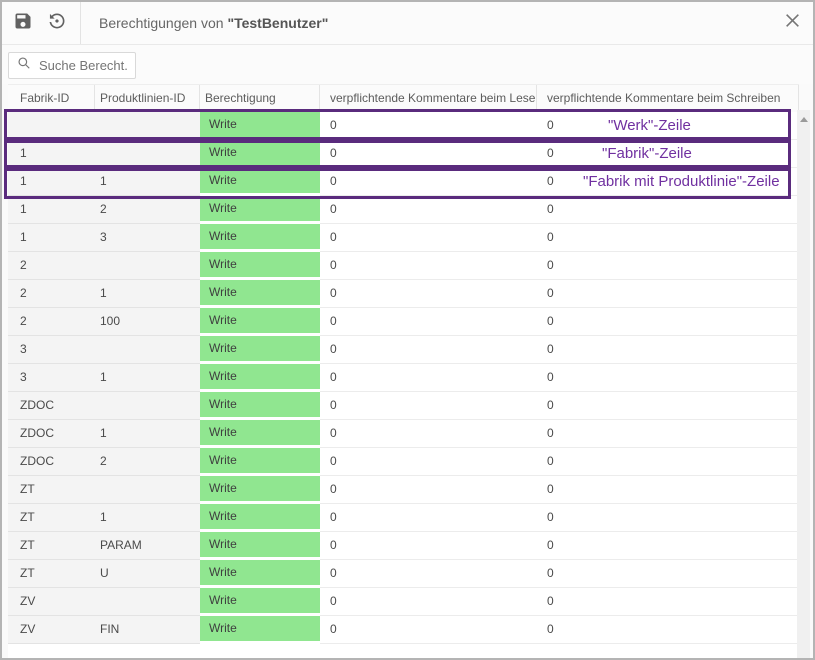 This screenshot has height=660, width=815. What do you see at coordinates (23, 23) in the screenshot?
I see `save-button` at bounding box center [23, 23].